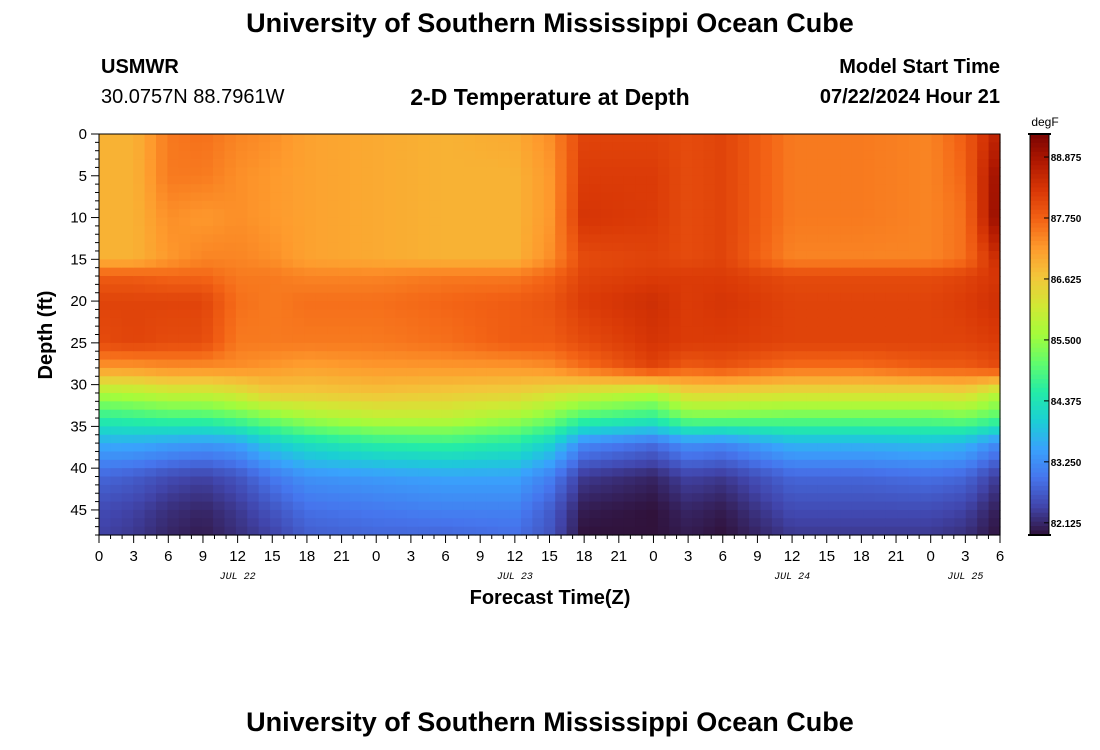  What do you see at coordinates (83, 176) in the screenshot?
I see `y-tick-label: 5` at bounding box center [83, 176].